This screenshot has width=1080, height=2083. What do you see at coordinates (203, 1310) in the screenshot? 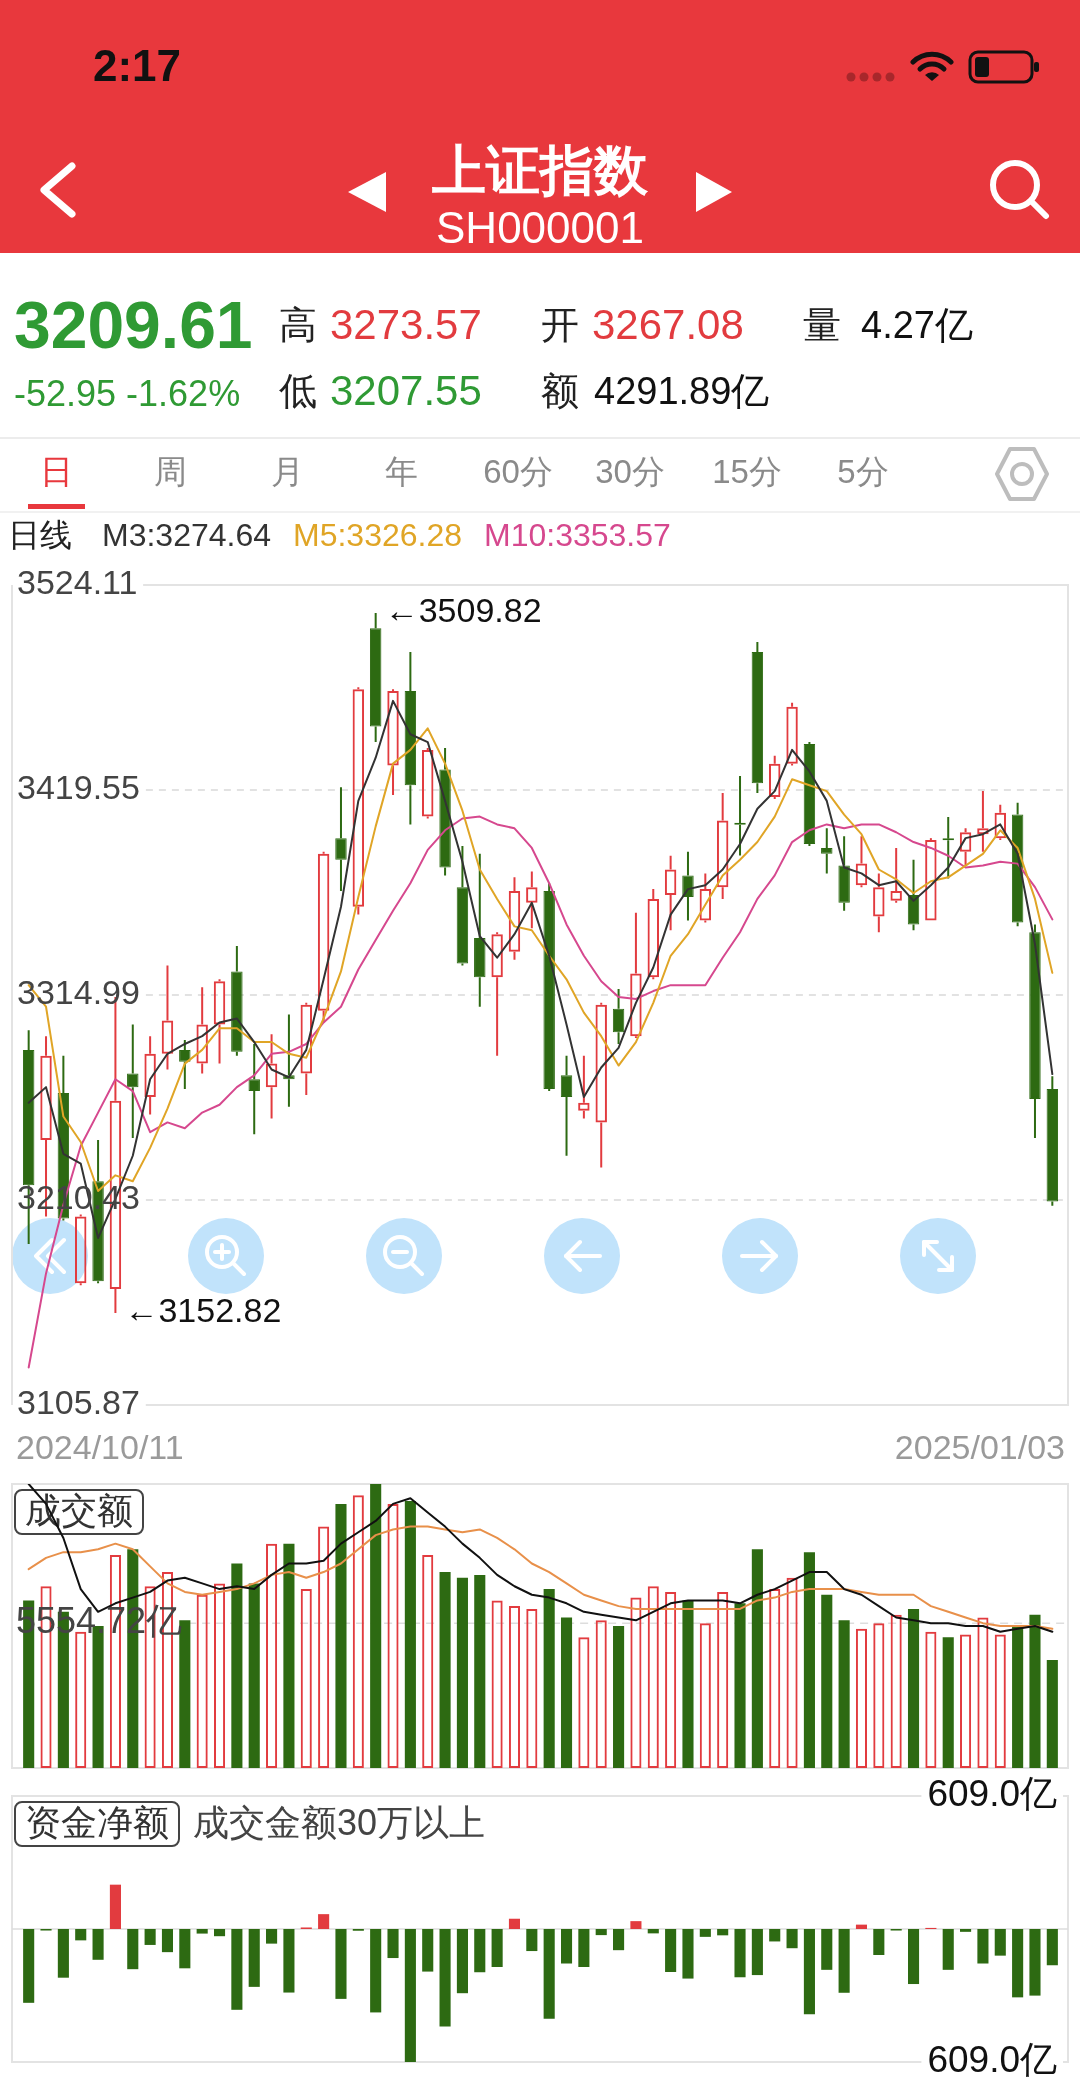
I see `annotation: ←3152.82` at bounding box center [203, 1310].